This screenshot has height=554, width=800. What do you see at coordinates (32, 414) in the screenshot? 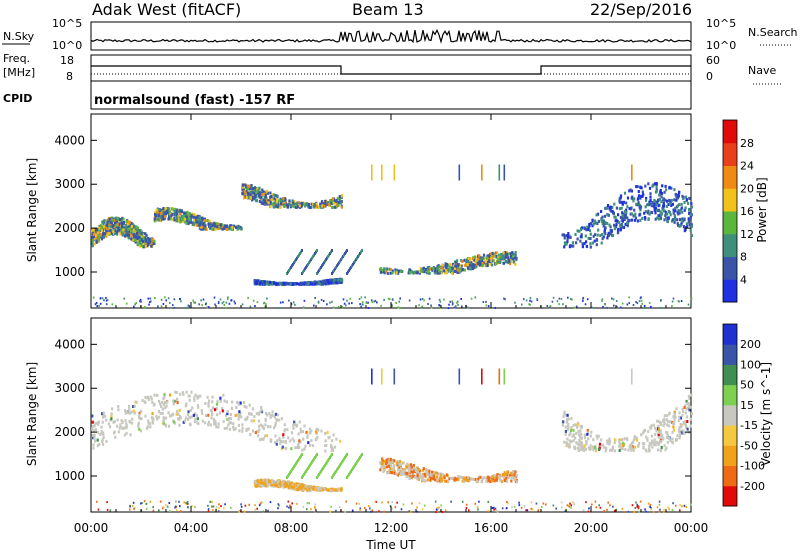
I see `velocity-ylabel: Slant Range [km]` at bounding box center [32, 414].